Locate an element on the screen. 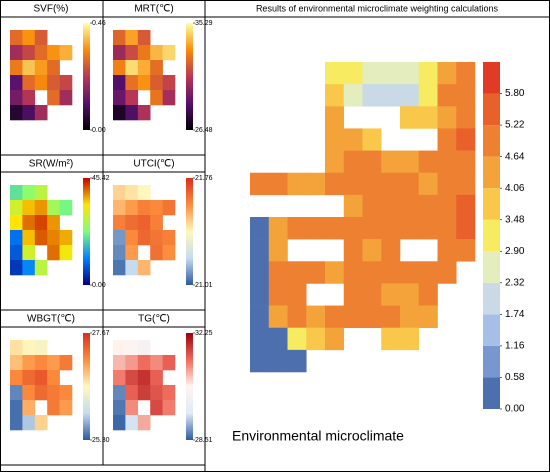 The height and width of the screenshot is (472, 550). panel-title: TG(℃) is located at coordinates (154, 319).